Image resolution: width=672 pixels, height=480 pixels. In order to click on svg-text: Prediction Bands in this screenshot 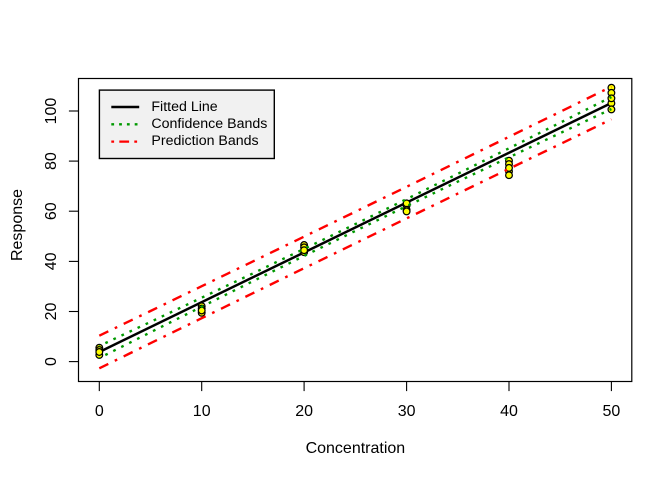, I will do `click(204, 141)`.